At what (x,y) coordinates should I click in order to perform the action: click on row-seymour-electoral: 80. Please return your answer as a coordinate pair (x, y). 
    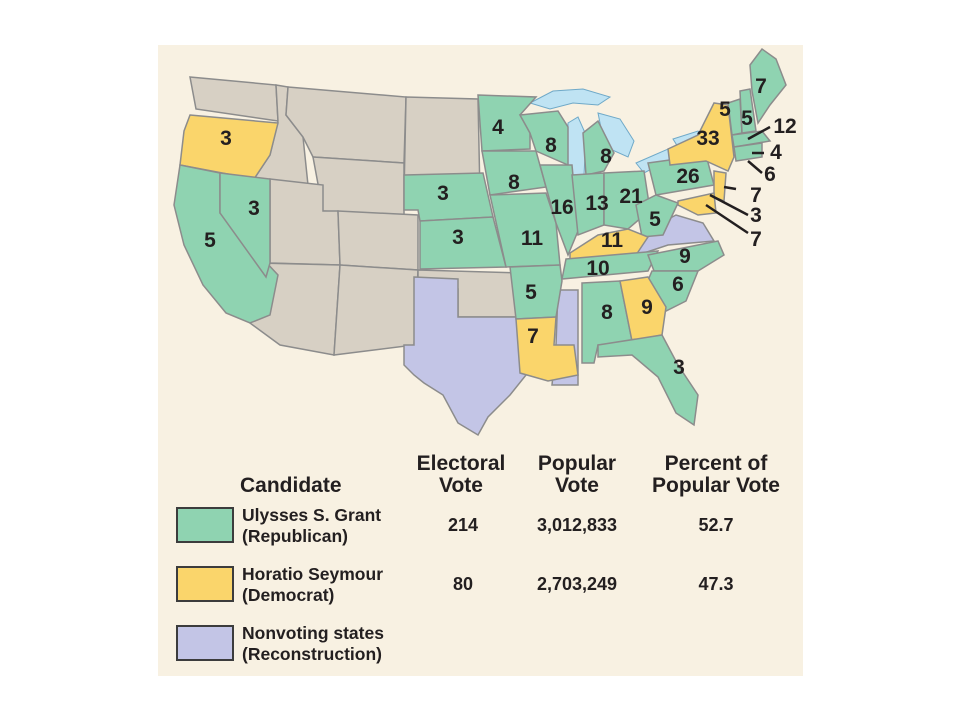
    Looking at the image, I should click on (463, 584).